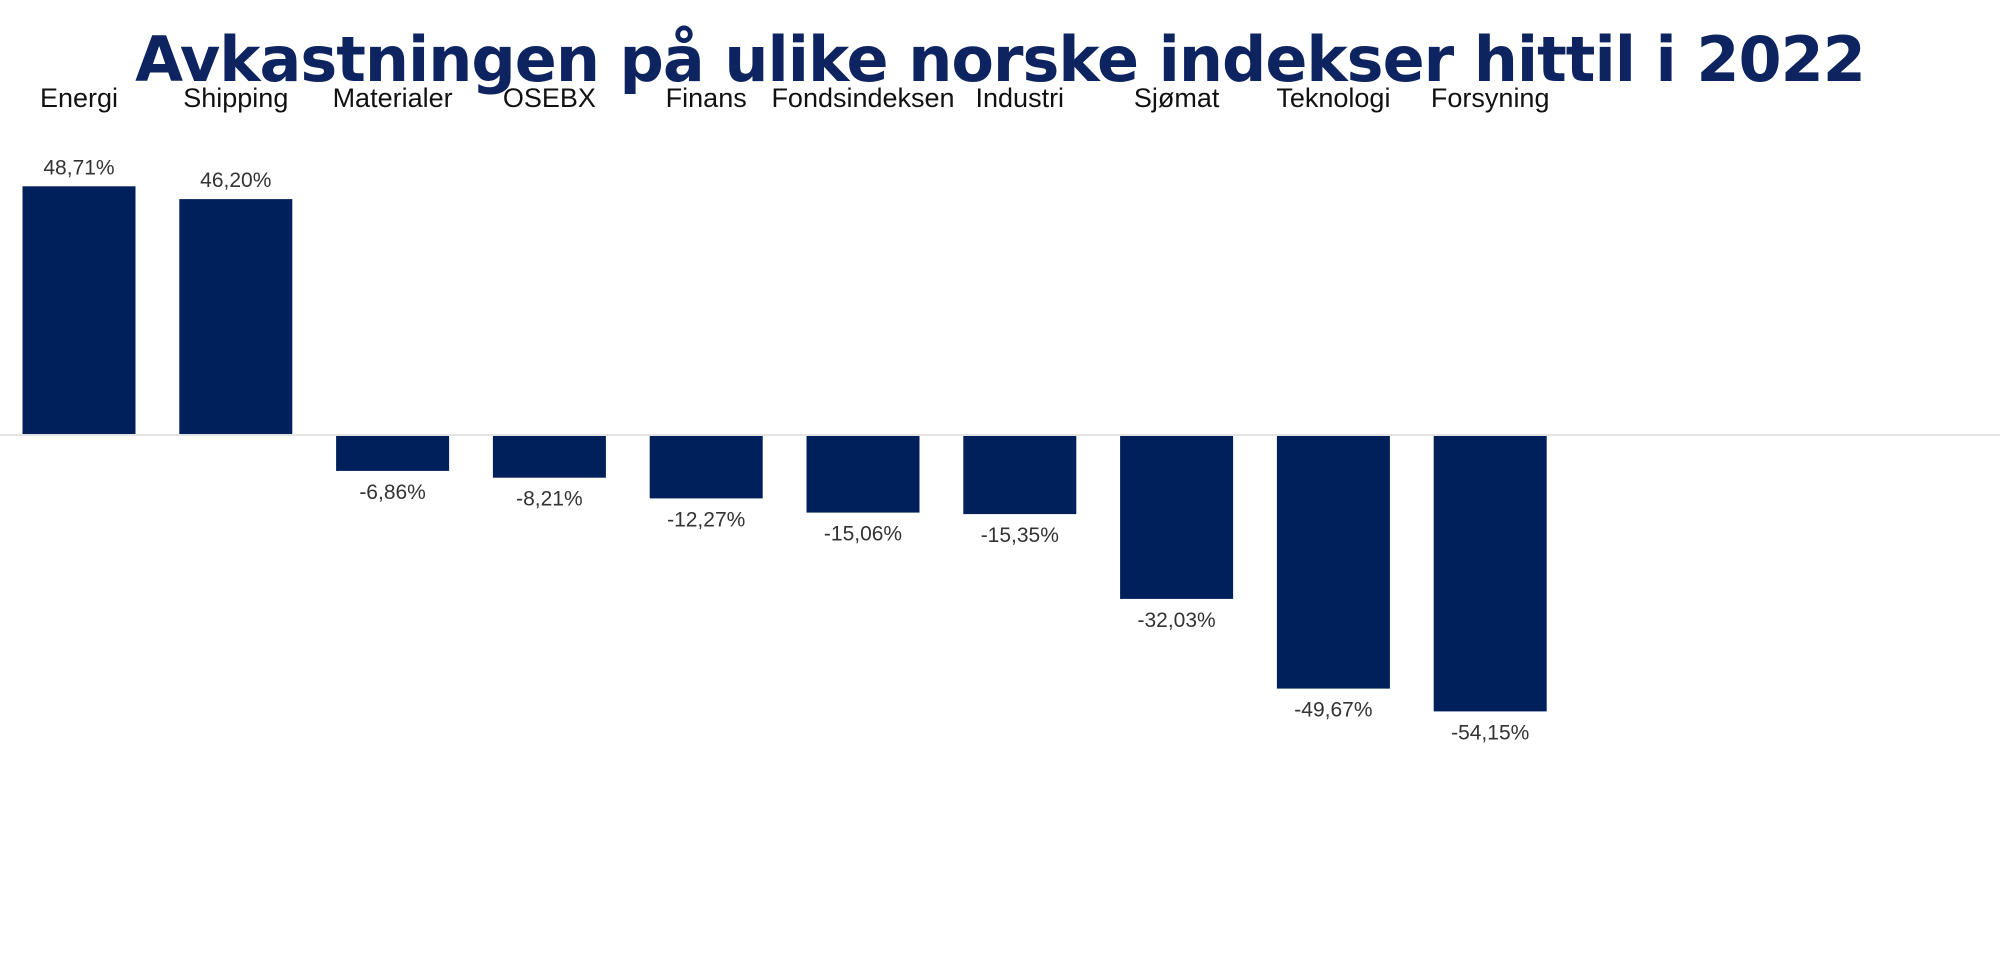 This screenshot has width=2000, height=965. I want to click on value-label-osebx: -8,21%, so click(549, 499).